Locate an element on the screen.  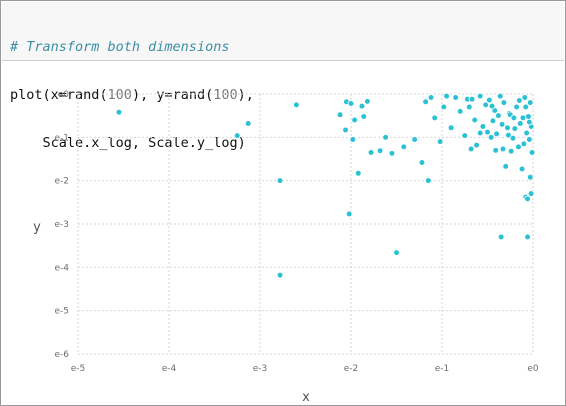
y-tick-label: e-4 is located at coordinates (61, 268).